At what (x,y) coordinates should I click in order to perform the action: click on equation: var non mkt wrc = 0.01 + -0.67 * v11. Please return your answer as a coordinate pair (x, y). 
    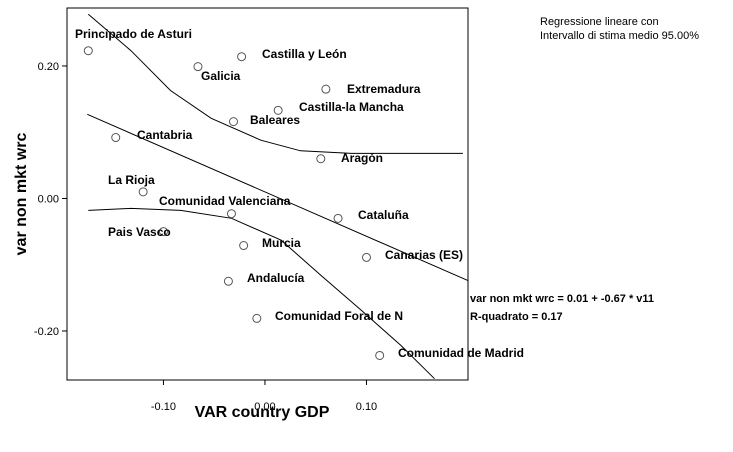
    Looking at the image, I should click on (562, 299).